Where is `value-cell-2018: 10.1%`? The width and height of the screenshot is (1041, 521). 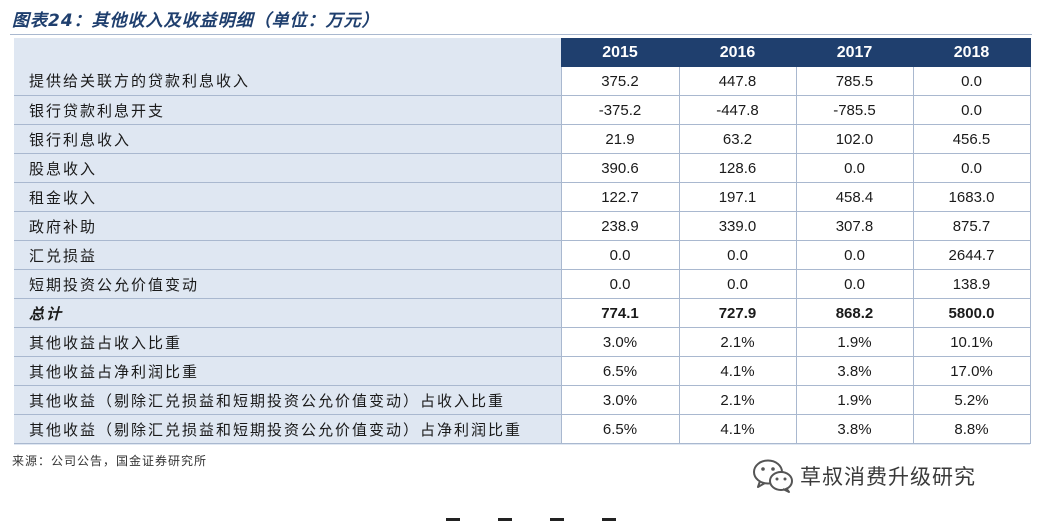
value-cell-2018: 10.1% is located at coordinates (971, 342).